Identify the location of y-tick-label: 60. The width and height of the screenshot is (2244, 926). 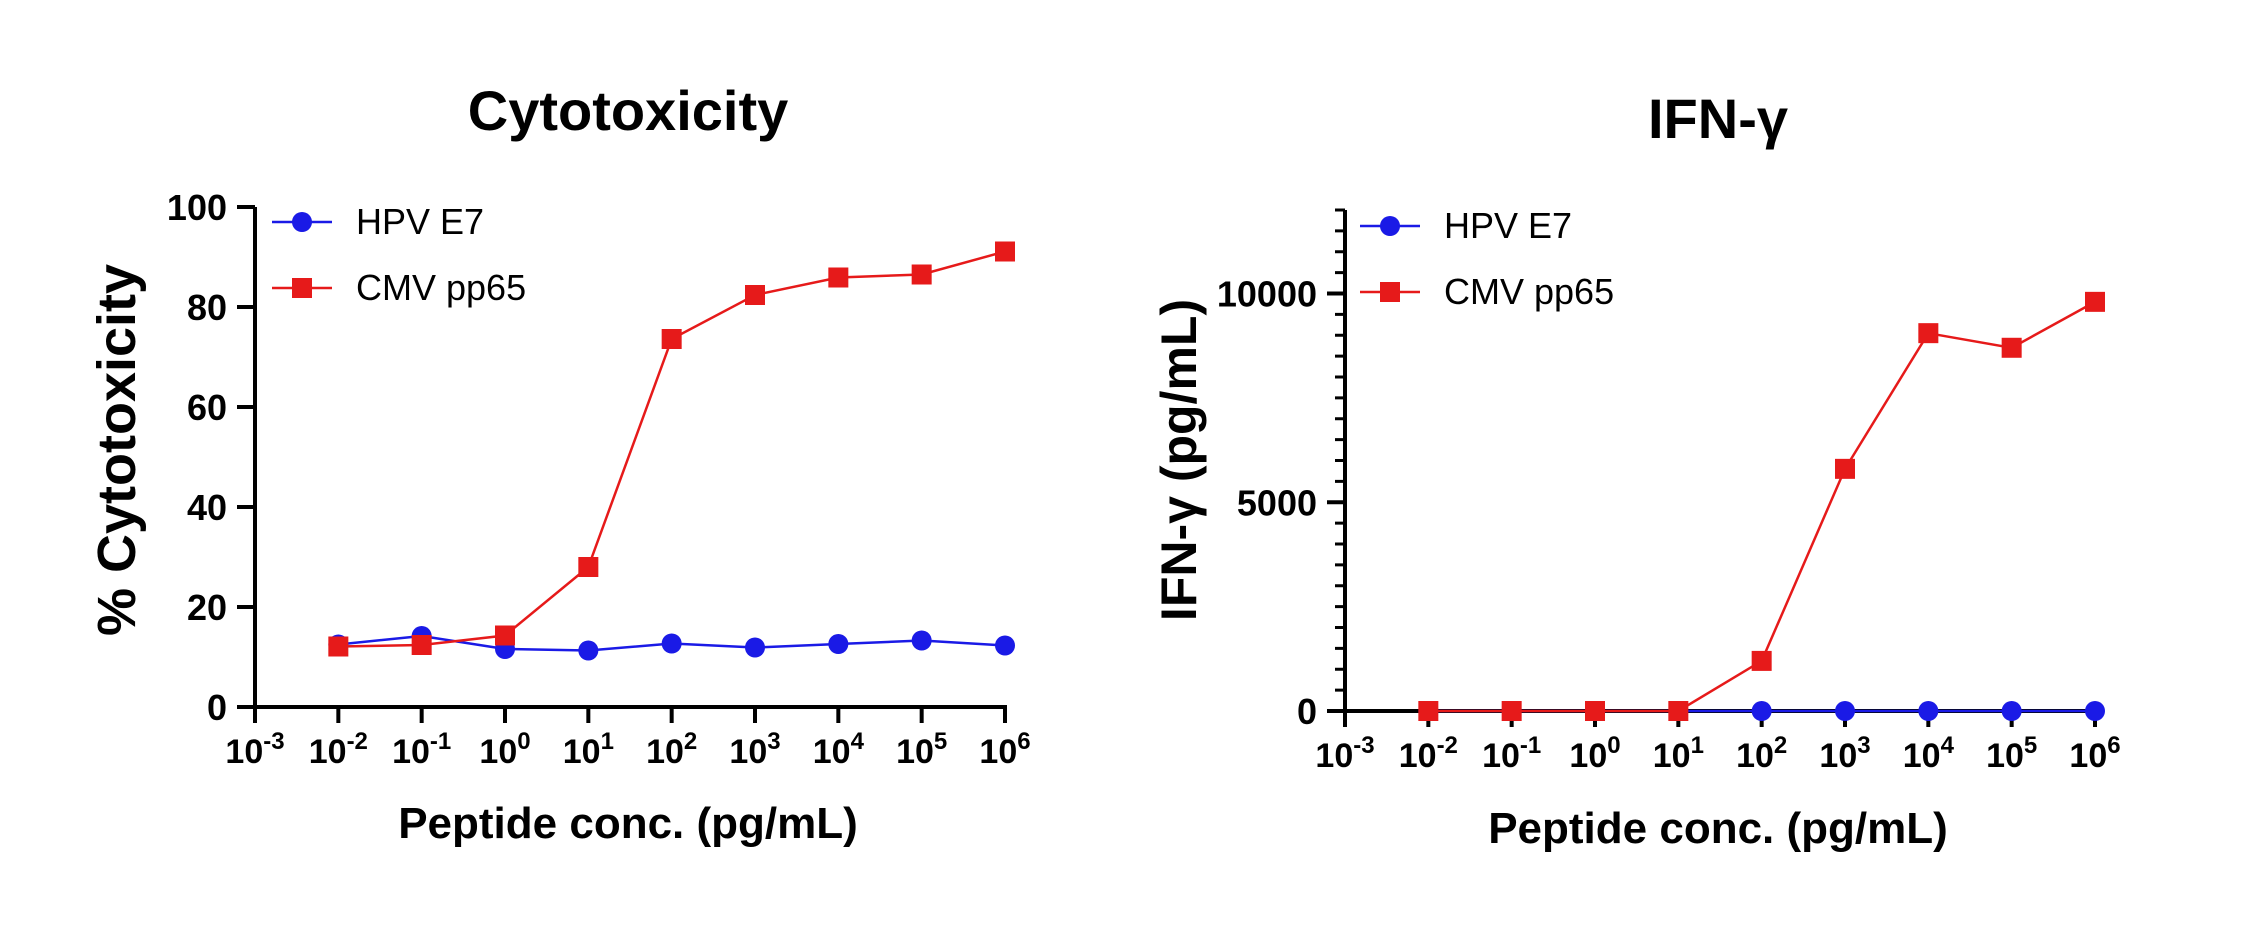
(207, 407).